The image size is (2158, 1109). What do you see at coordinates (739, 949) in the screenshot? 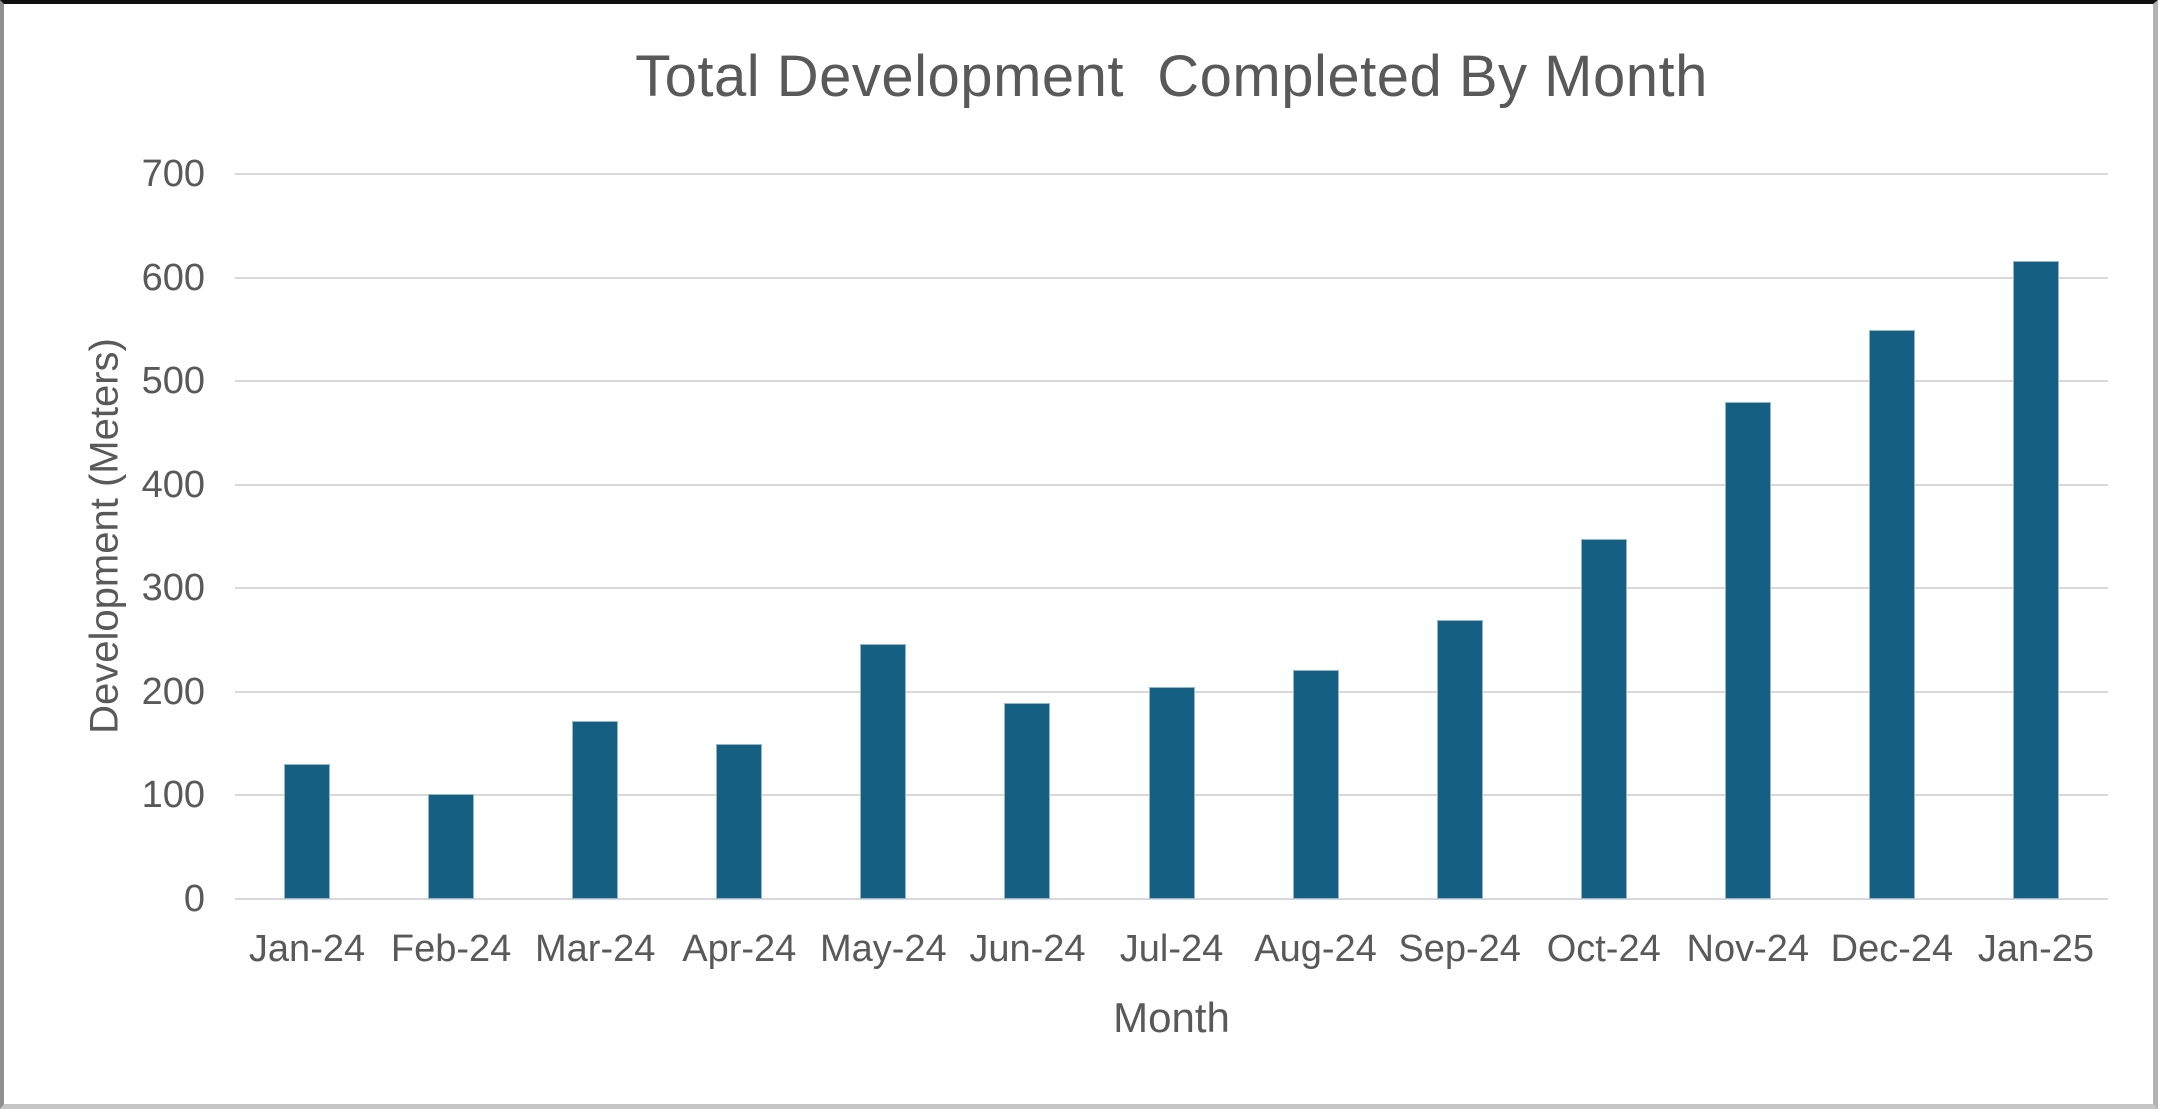
I see `x-tick-label-Apr-24: Apr-24` at bounding box center [739, 949].